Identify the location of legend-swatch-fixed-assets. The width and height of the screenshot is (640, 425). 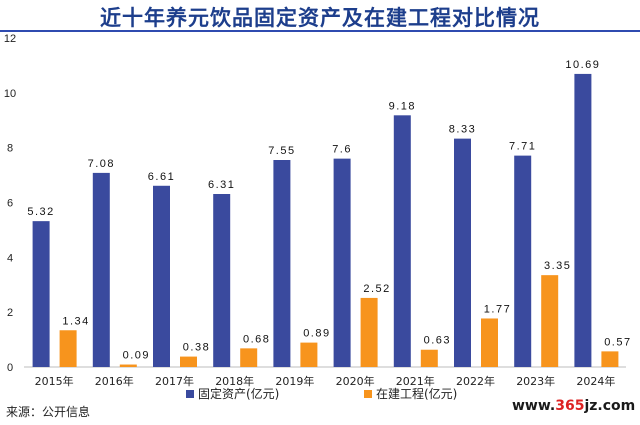
(190, 394).